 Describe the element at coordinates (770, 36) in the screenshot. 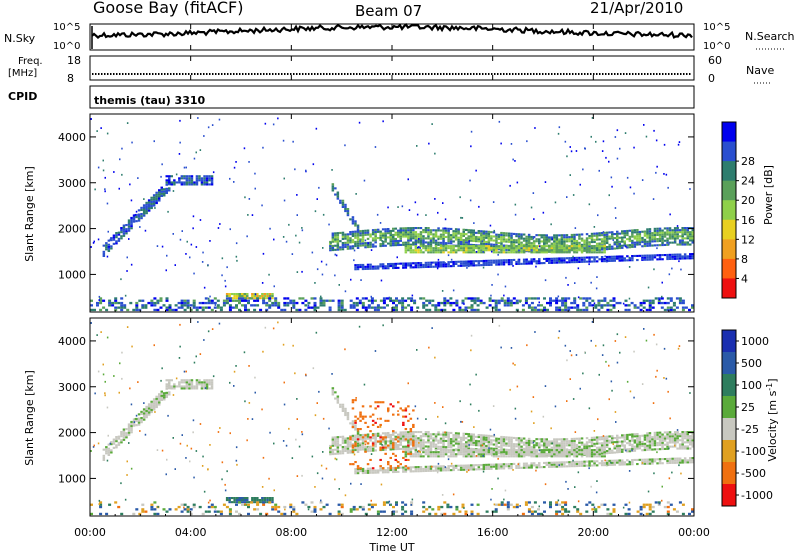

I see `nsearch-label: N.Search` at that location.